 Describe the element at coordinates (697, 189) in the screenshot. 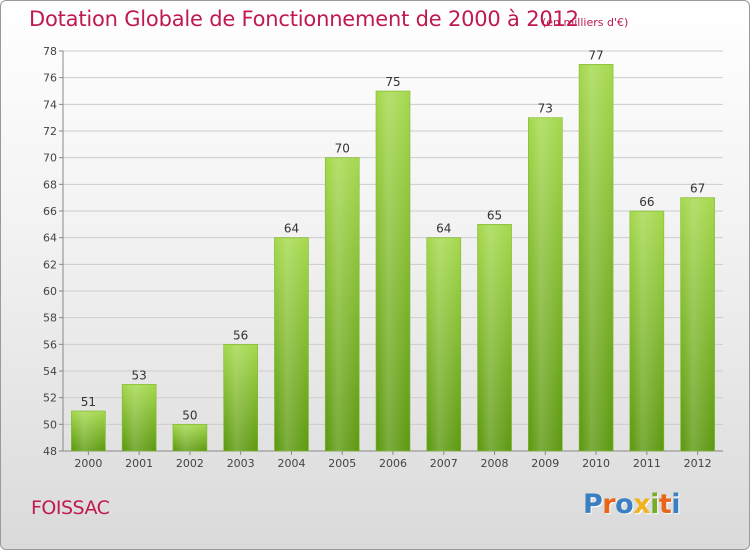

I see `value-label-2012: 67` at that location.